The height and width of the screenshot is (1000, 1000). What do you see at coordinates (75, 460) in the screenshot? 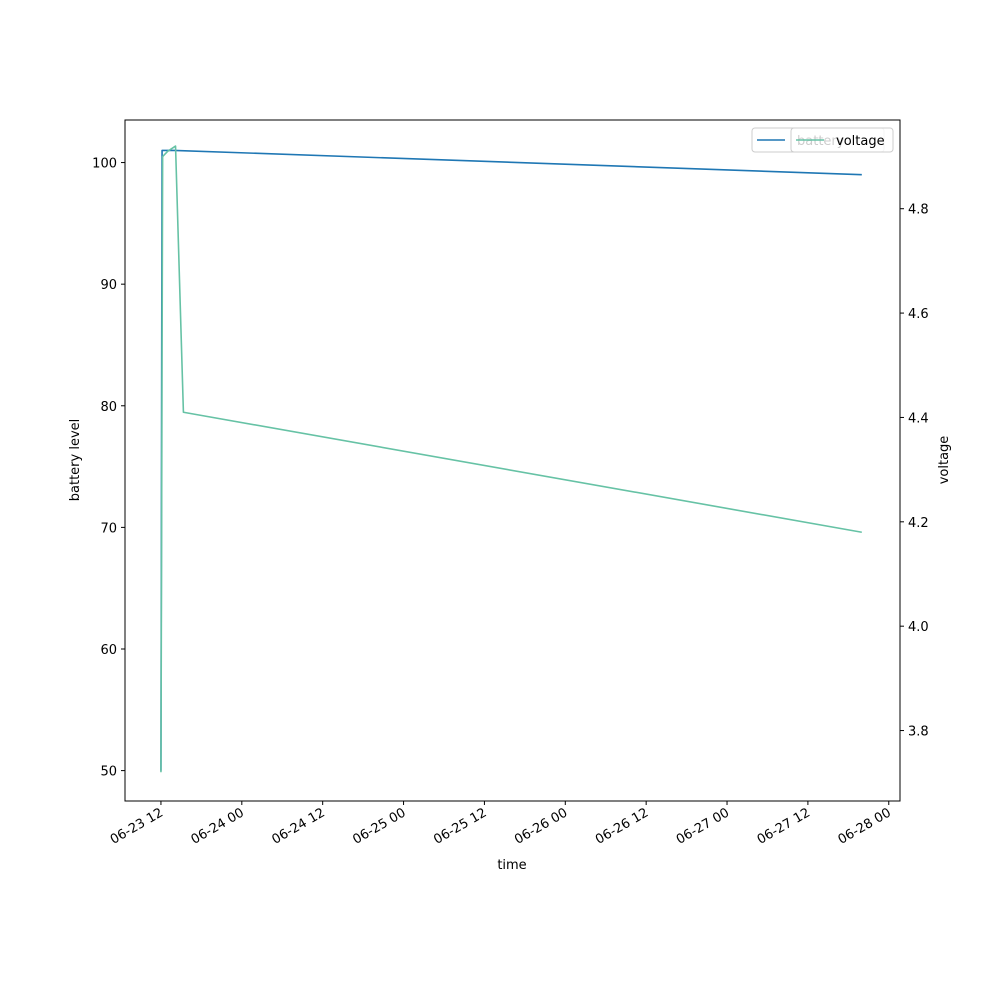
I see `y-axis-left-label: battery level` at bounding box center [75, 460].